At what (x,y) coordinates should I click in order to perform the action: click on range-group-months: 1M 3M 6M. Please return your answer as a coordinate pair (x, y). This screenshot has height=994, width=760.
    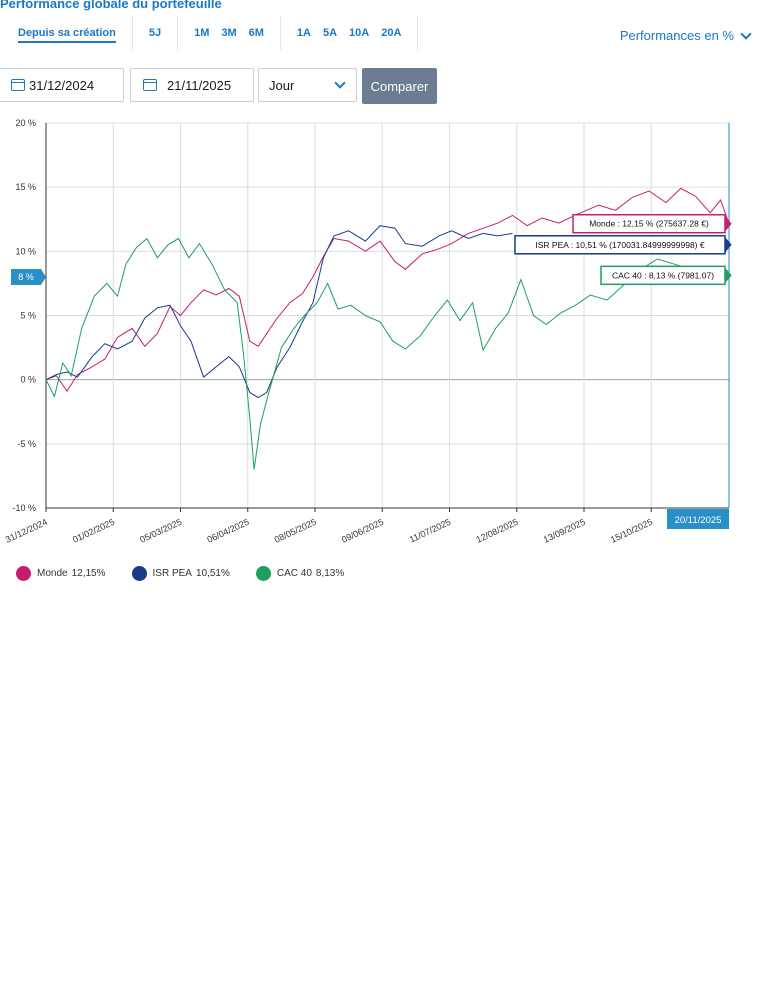
    Looking at the image, I should click on (229, 33).